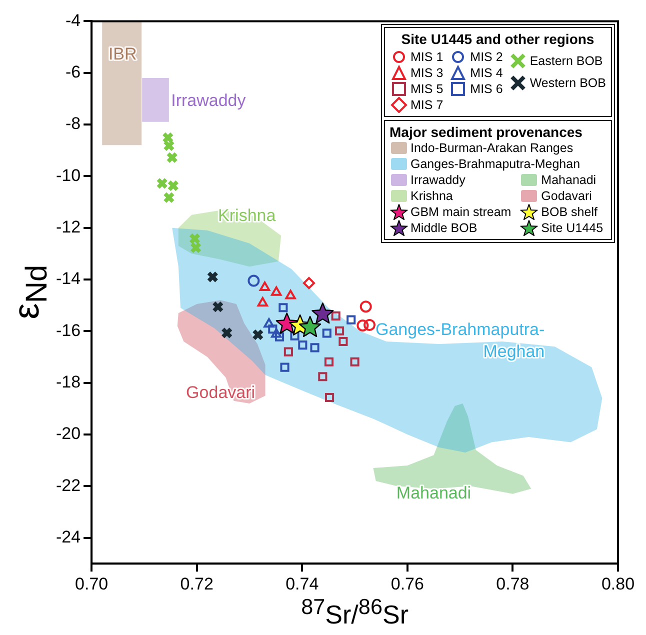 Image resolution: width=646 pixels, height=635 pixels. Describe the element at coordinates (486, 89) in the screenshot. I see `legend-label: MIS 6` at that location.